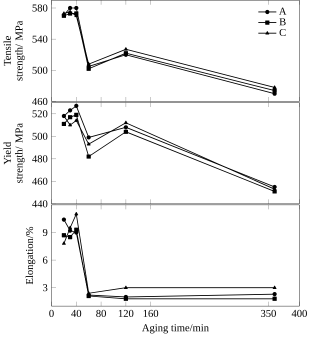 This screenshot has width=311, height=337. Describe the element at coordinates (268, 313) in the screenshot. I see `x-tick-label: 350` at that location.